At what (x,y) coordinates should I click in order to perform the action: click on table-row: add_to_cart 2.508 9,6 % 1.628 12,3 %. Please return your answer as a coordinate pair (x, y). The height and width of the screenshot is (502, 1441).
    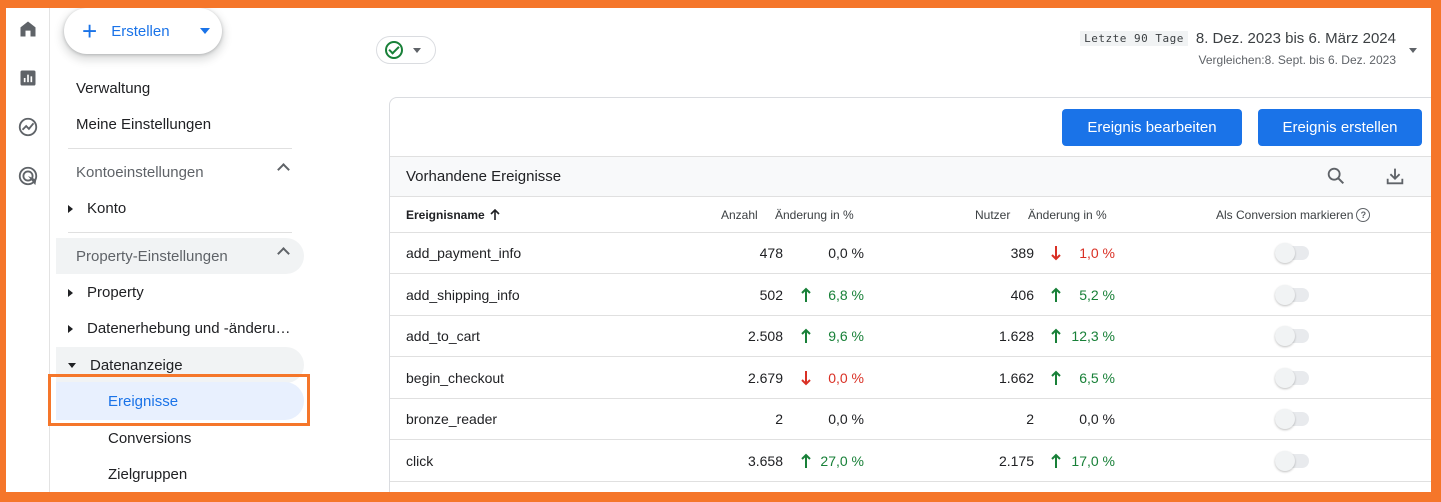
    Looking at the image, I should click on (910, 336).